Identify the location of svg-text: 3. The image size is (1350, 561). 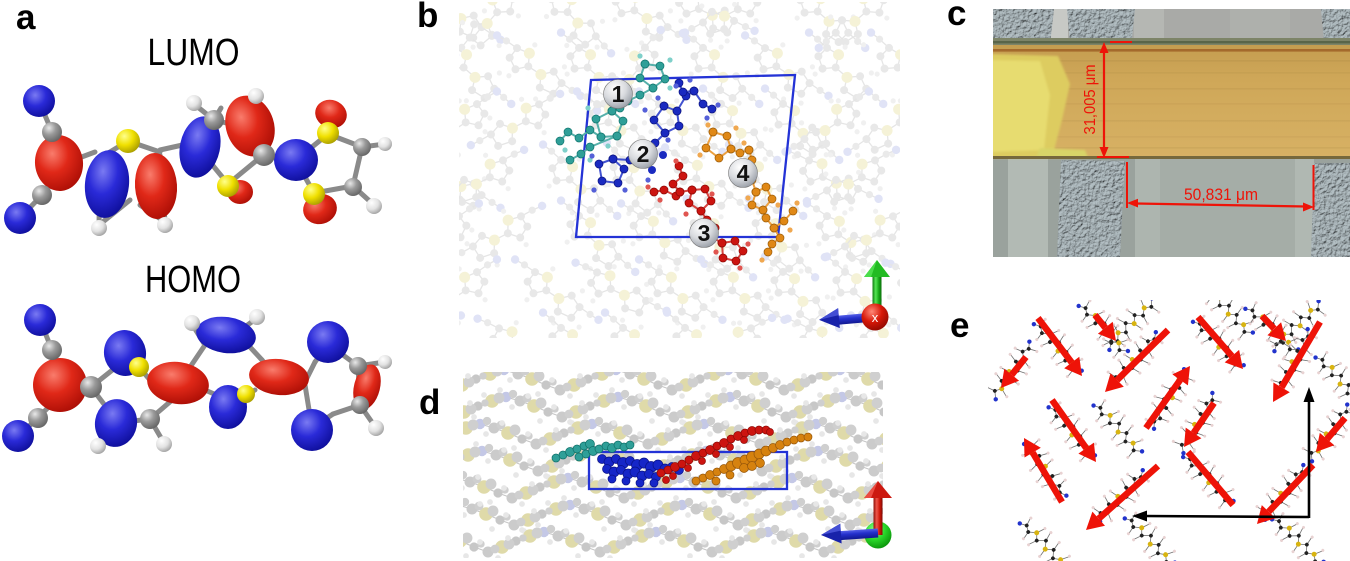
(704, 233).